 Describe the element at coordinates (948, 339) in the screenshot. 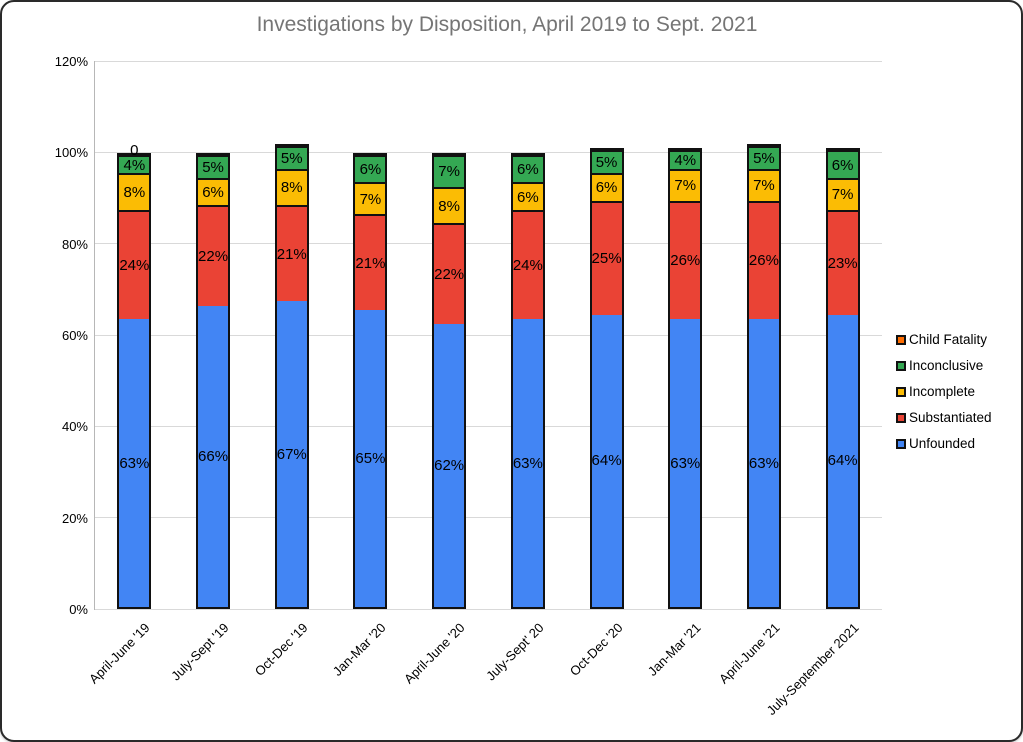

I see `legend-label: Child Fatality` at that location.